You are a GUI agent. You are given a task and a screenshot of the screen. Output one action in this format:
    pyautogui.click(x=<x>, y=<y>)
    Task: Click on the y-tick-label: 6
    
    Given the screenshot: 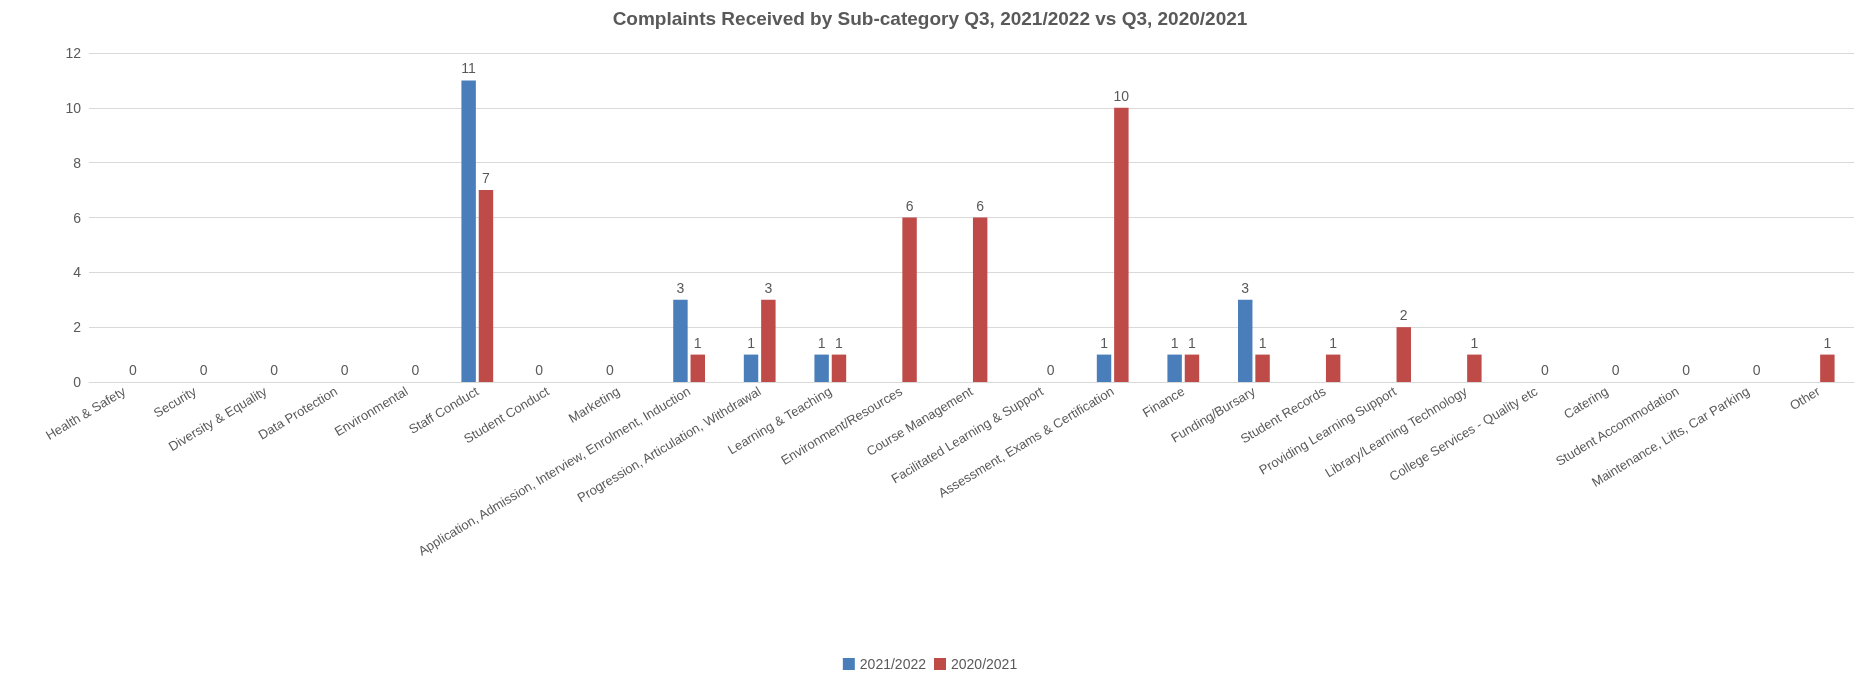 What is the action you would take?
    pyautogui.click(x=77, y=217)
    